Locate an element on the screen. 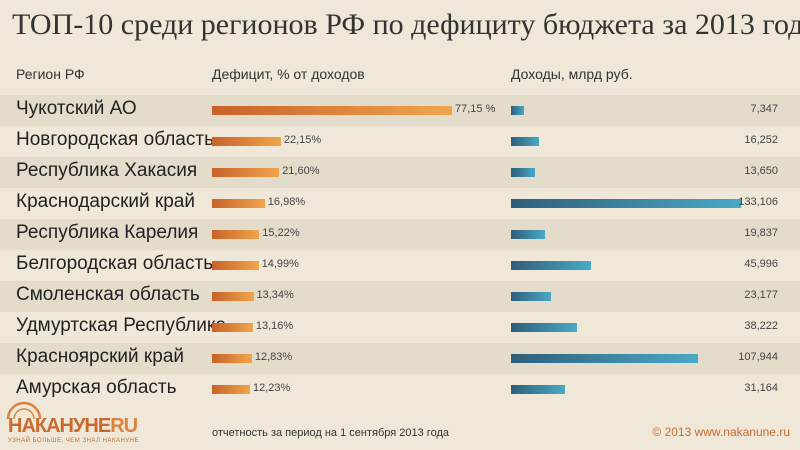 This screenshot has height=450, width=800. region-label: Чукотский АО is located at coordinates (76, 108).